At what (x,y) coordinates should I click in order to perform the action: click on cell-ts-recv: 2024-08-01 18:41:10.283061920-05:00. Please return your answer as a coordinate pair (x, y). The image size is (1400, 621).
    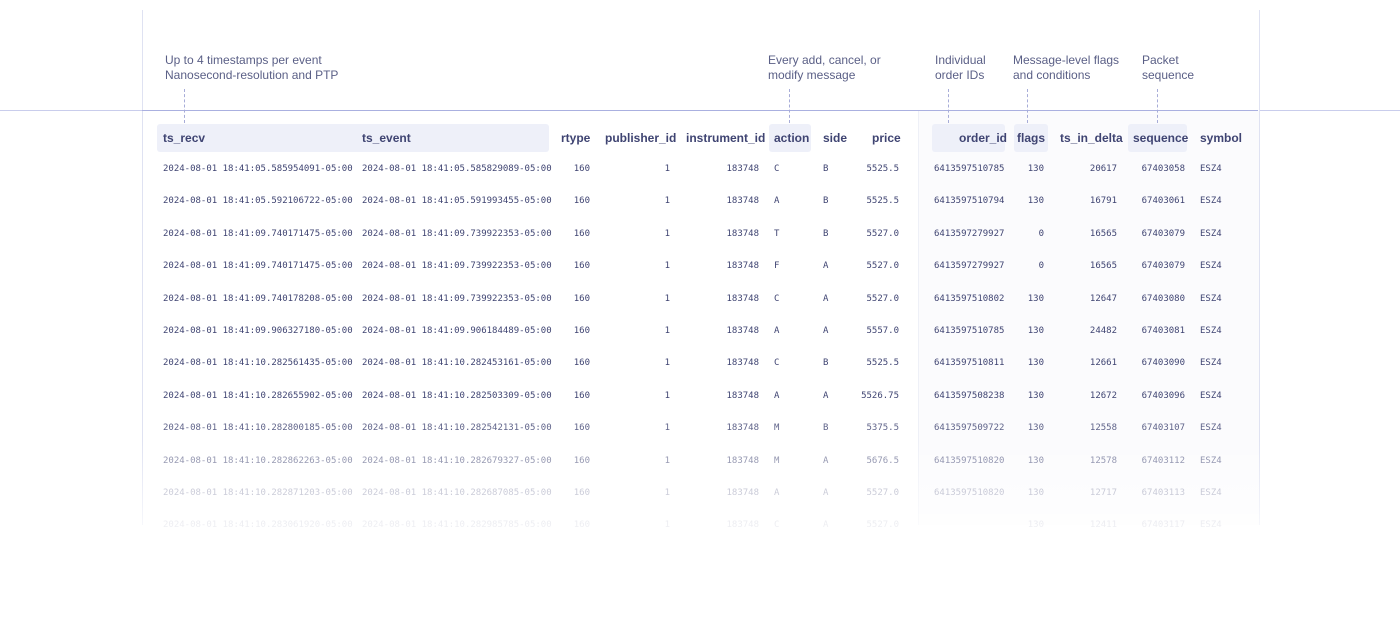
    Looking at the image, I should click on (258, 525).